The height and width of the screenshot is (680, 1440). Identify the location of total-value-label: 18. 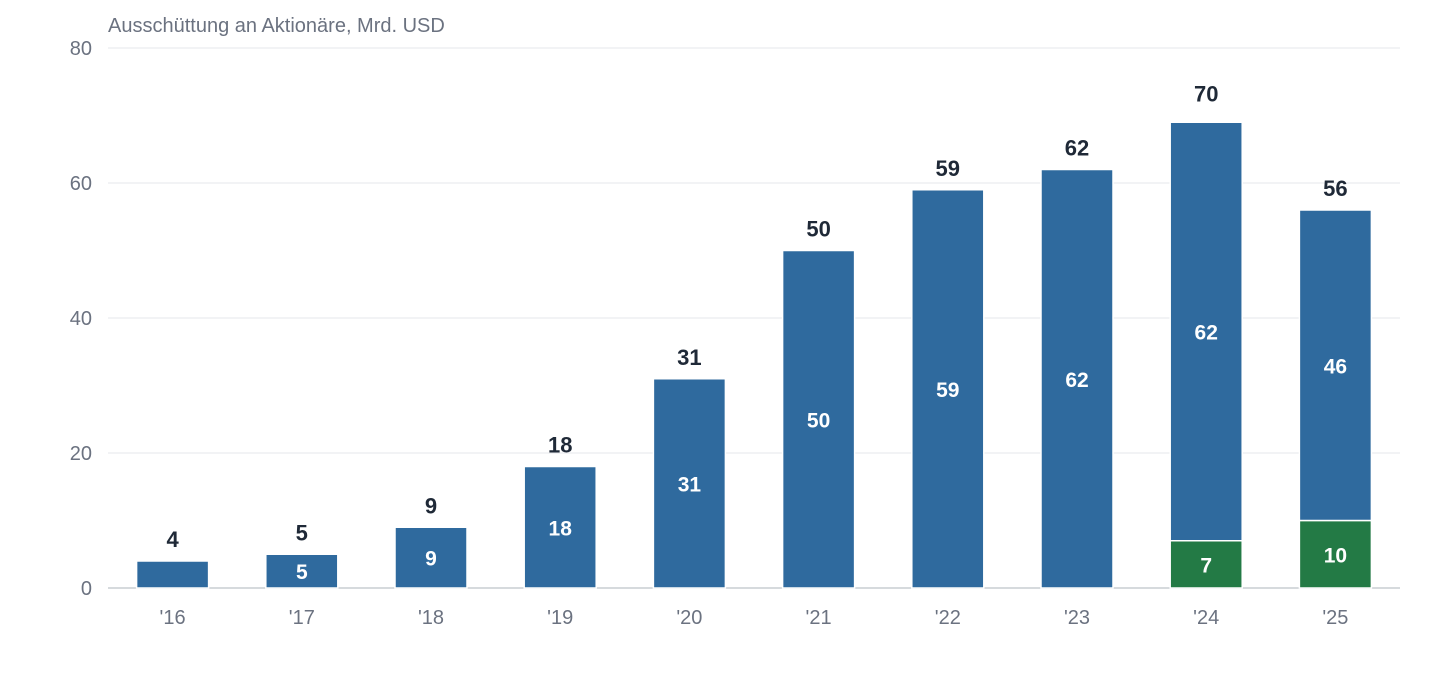
(560, 445).